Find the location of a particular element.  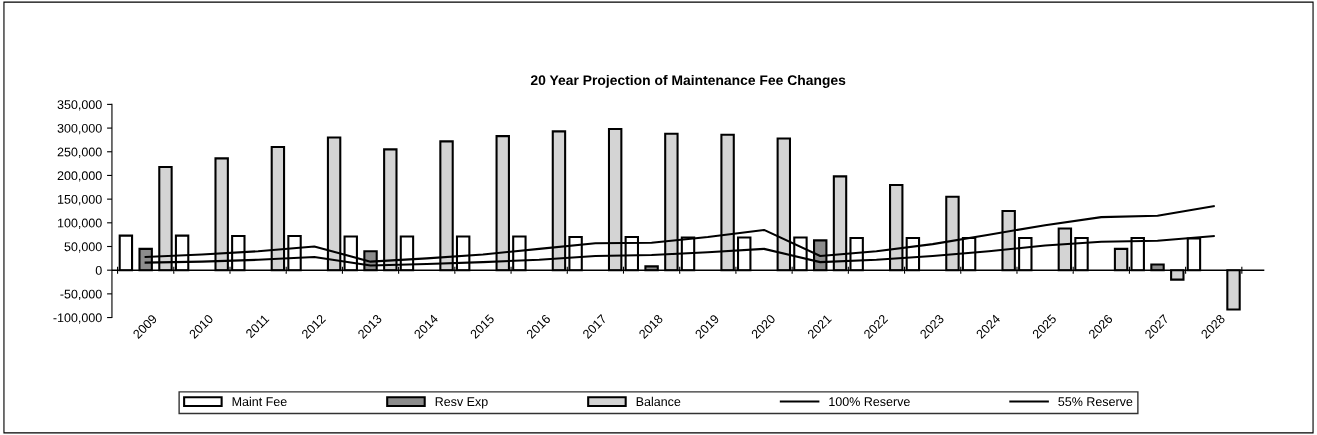

y-tick-label: 150,000 is located at coordinates (80, 200).